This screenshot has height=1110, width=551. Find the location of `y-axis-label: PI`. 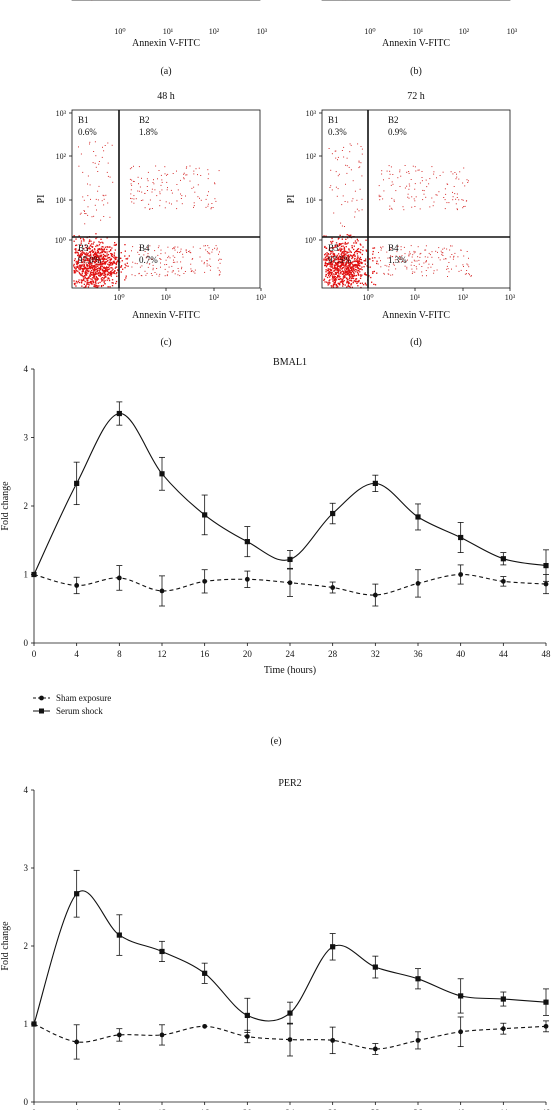

y-axis-label: PI is located at coordinates (41, 199).